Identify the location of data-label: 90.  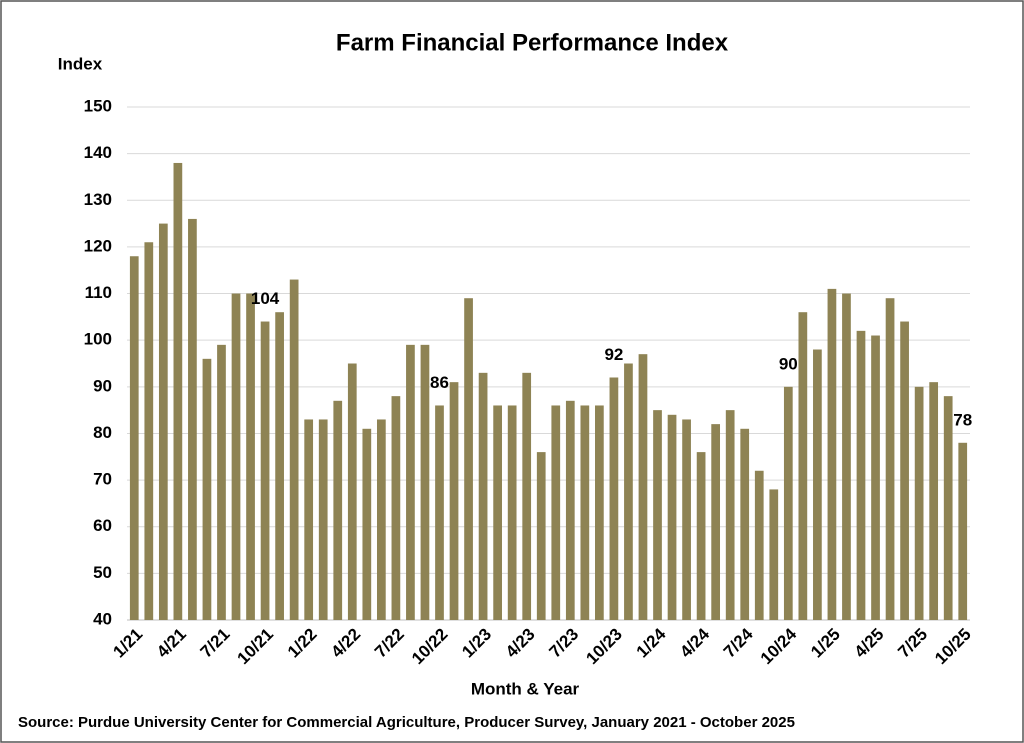
(788, 363).